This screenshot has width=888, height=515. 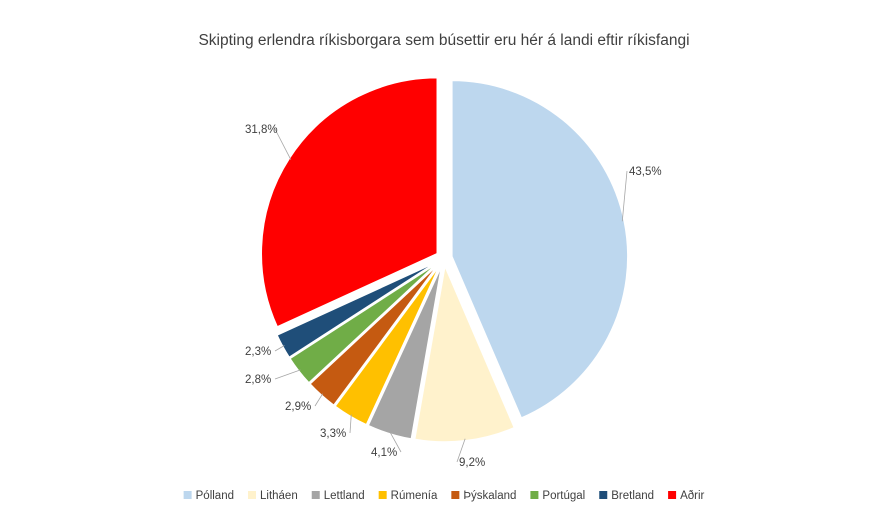 I want to click on legend-label-lithaen: Litháen, so click(x=279, y=496).